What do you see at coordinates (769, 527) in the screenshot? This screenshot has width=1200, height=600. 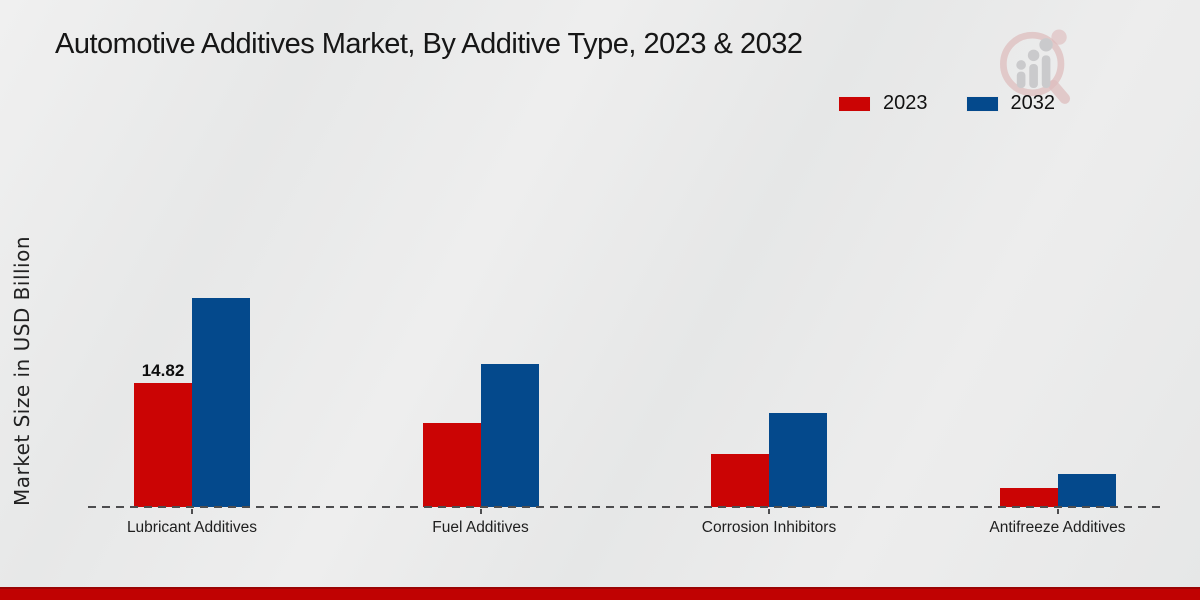 I see `category-label-corrosion-inhibitors: Corrosion Inhibitors` at bounding box center [769, 527].